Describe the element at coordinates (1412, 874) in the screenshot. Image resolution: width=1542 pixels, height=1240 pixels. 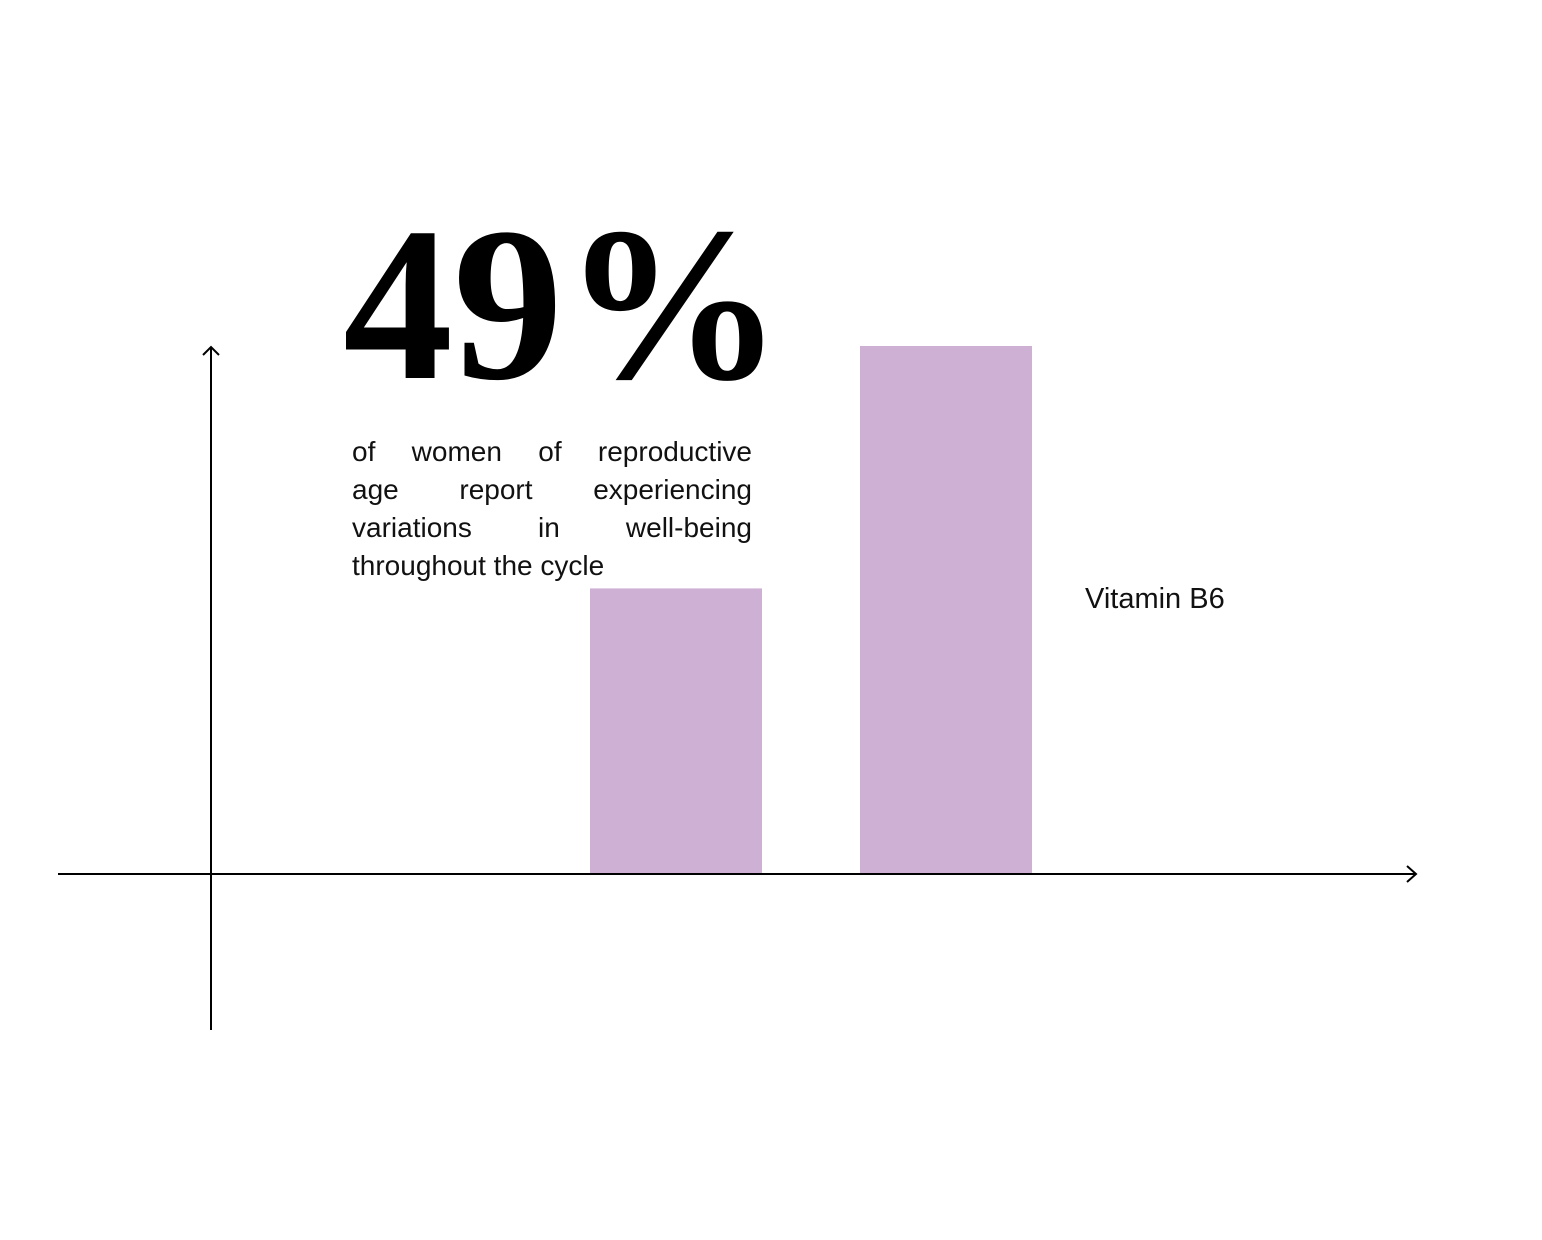
I see `x-axis-arrow-icon` at that location.